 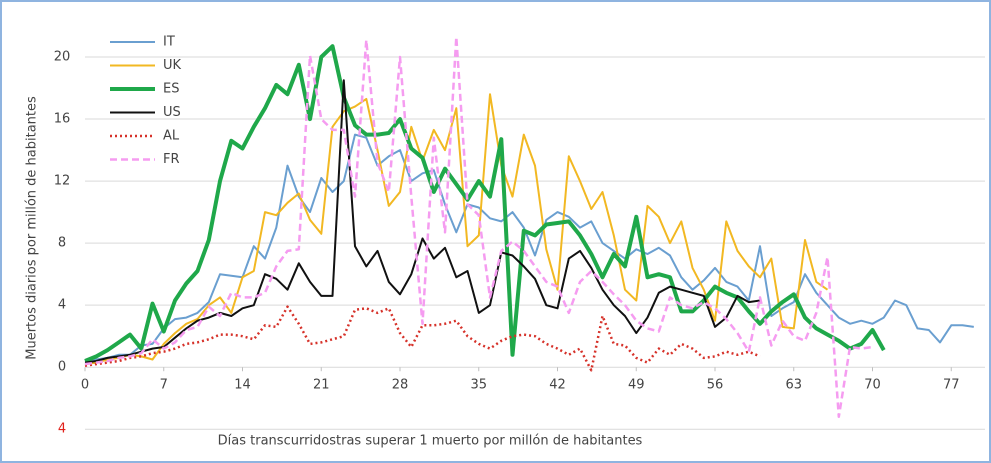 I want to click on x-tick-label: 7, so click(x=164, y=385).